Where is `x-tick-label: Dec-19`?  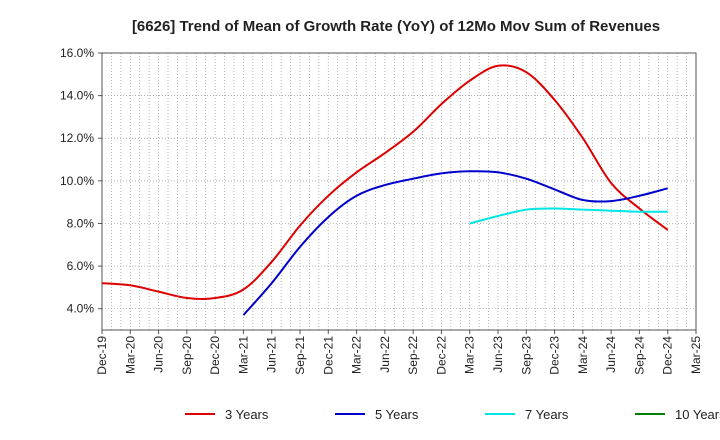 x-tick-label: Dec-19 is located at coordinates (102, 355).